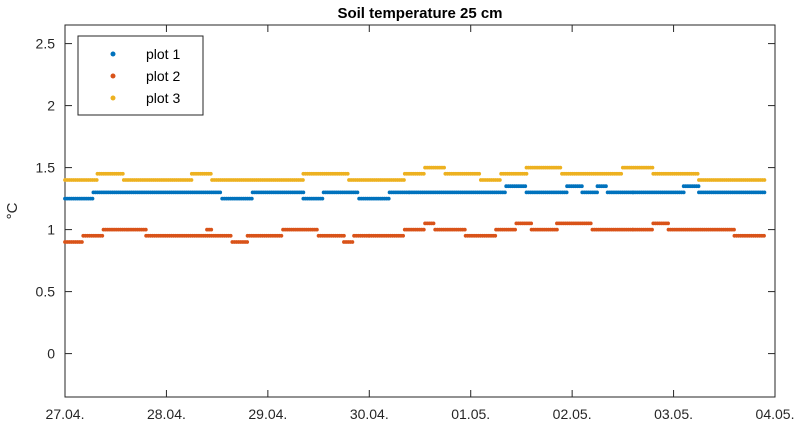 The image size is (800, 427). Describe the element at coordinates (163, 98) in the screenshot. I see `legend-label: plot 3` at that location.